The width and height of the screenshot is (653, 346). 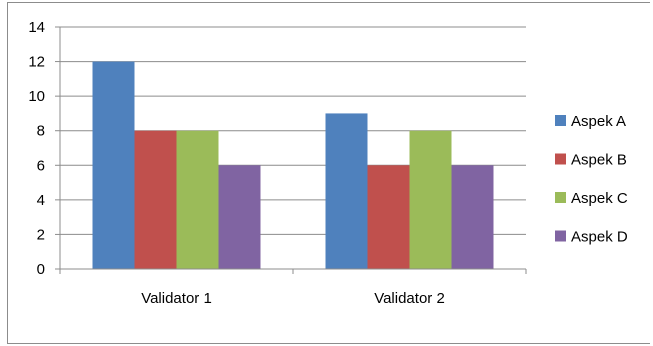 I want to click on y-tick-label: 4, so click(x=41, y=200).